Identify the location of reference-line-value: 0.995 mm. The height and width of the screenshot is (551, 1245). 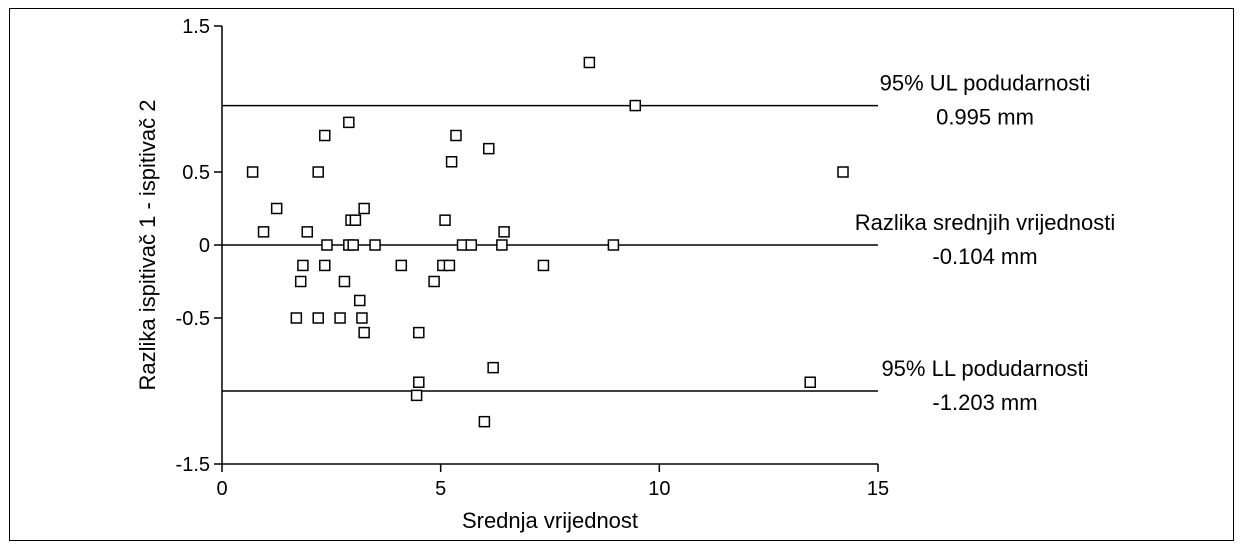
(985, 117).